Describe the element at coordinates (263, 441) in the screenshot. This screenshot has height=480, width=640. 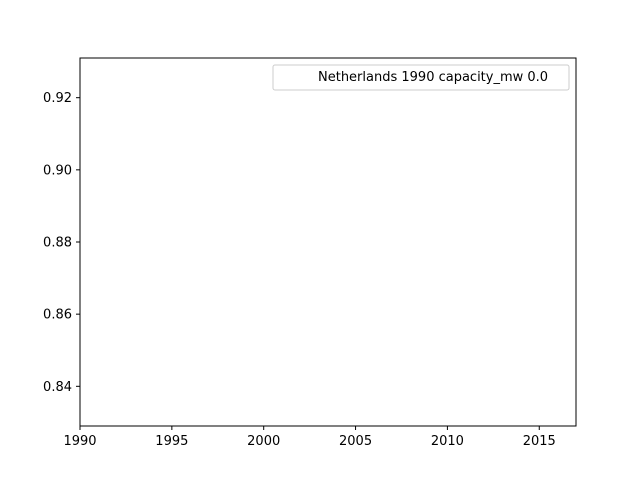
I see `x-tick-label: 2000` at that location.